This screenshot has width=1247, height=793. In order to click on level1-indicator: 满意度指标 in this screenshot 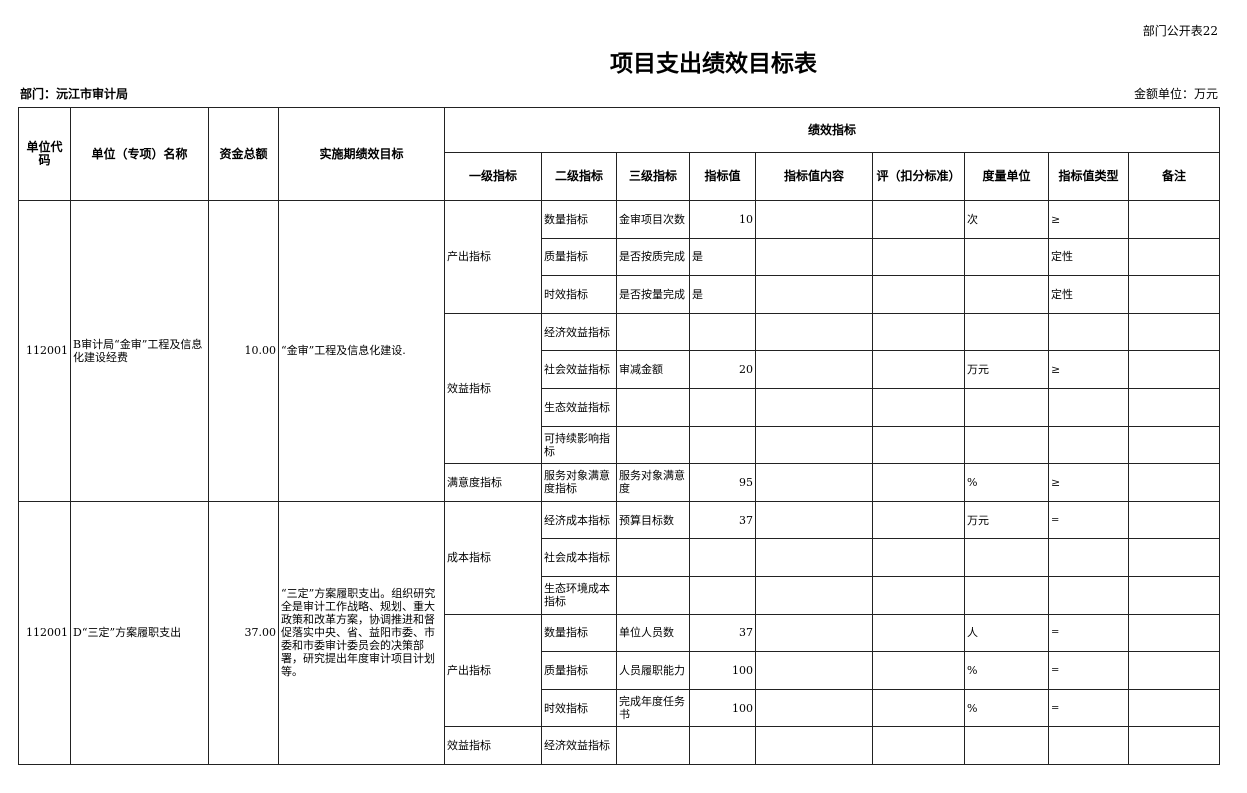, I will do `click(493, 482)`.